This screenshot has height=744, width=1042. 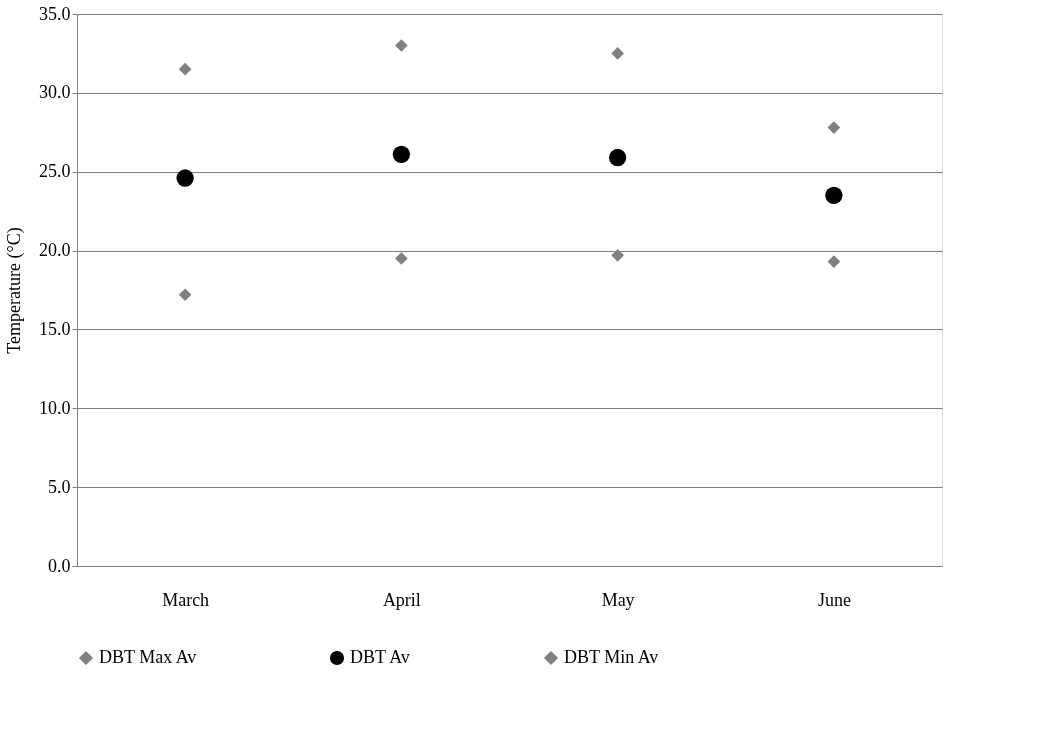 I want to click on x-tick-label: March, so click(x=186, y=599).